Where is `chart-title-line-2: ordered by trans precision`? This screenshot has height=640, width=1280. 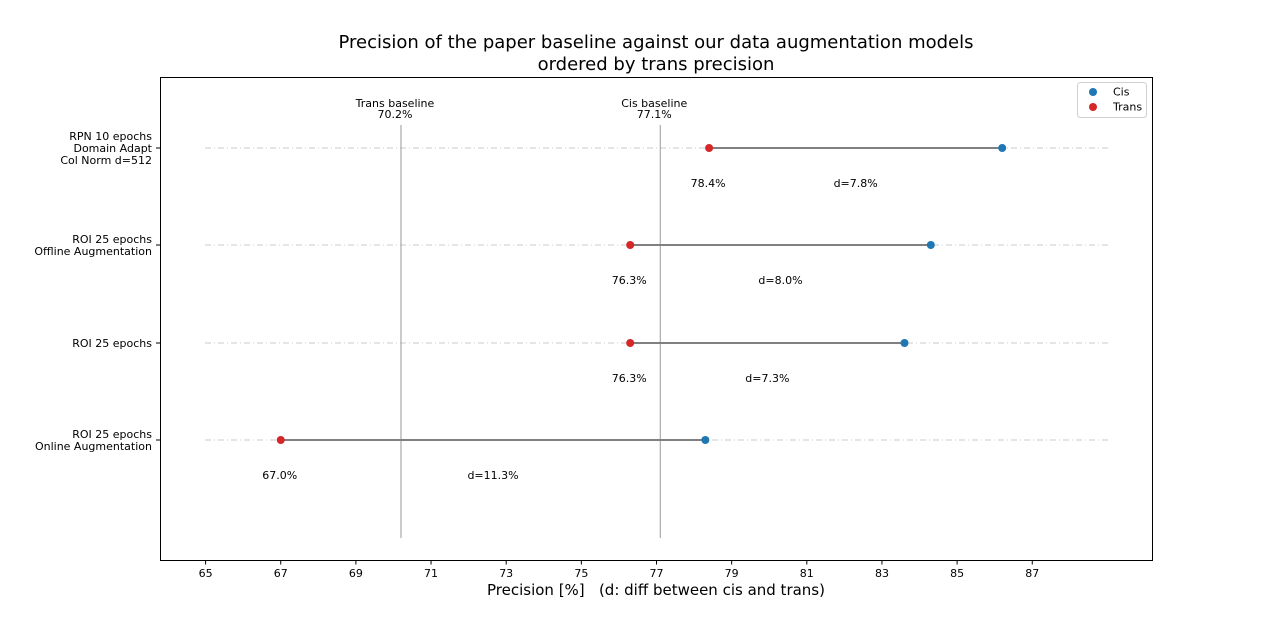 chart-title-line-2: ordered by trans precision is located at coordinates (656, 64).